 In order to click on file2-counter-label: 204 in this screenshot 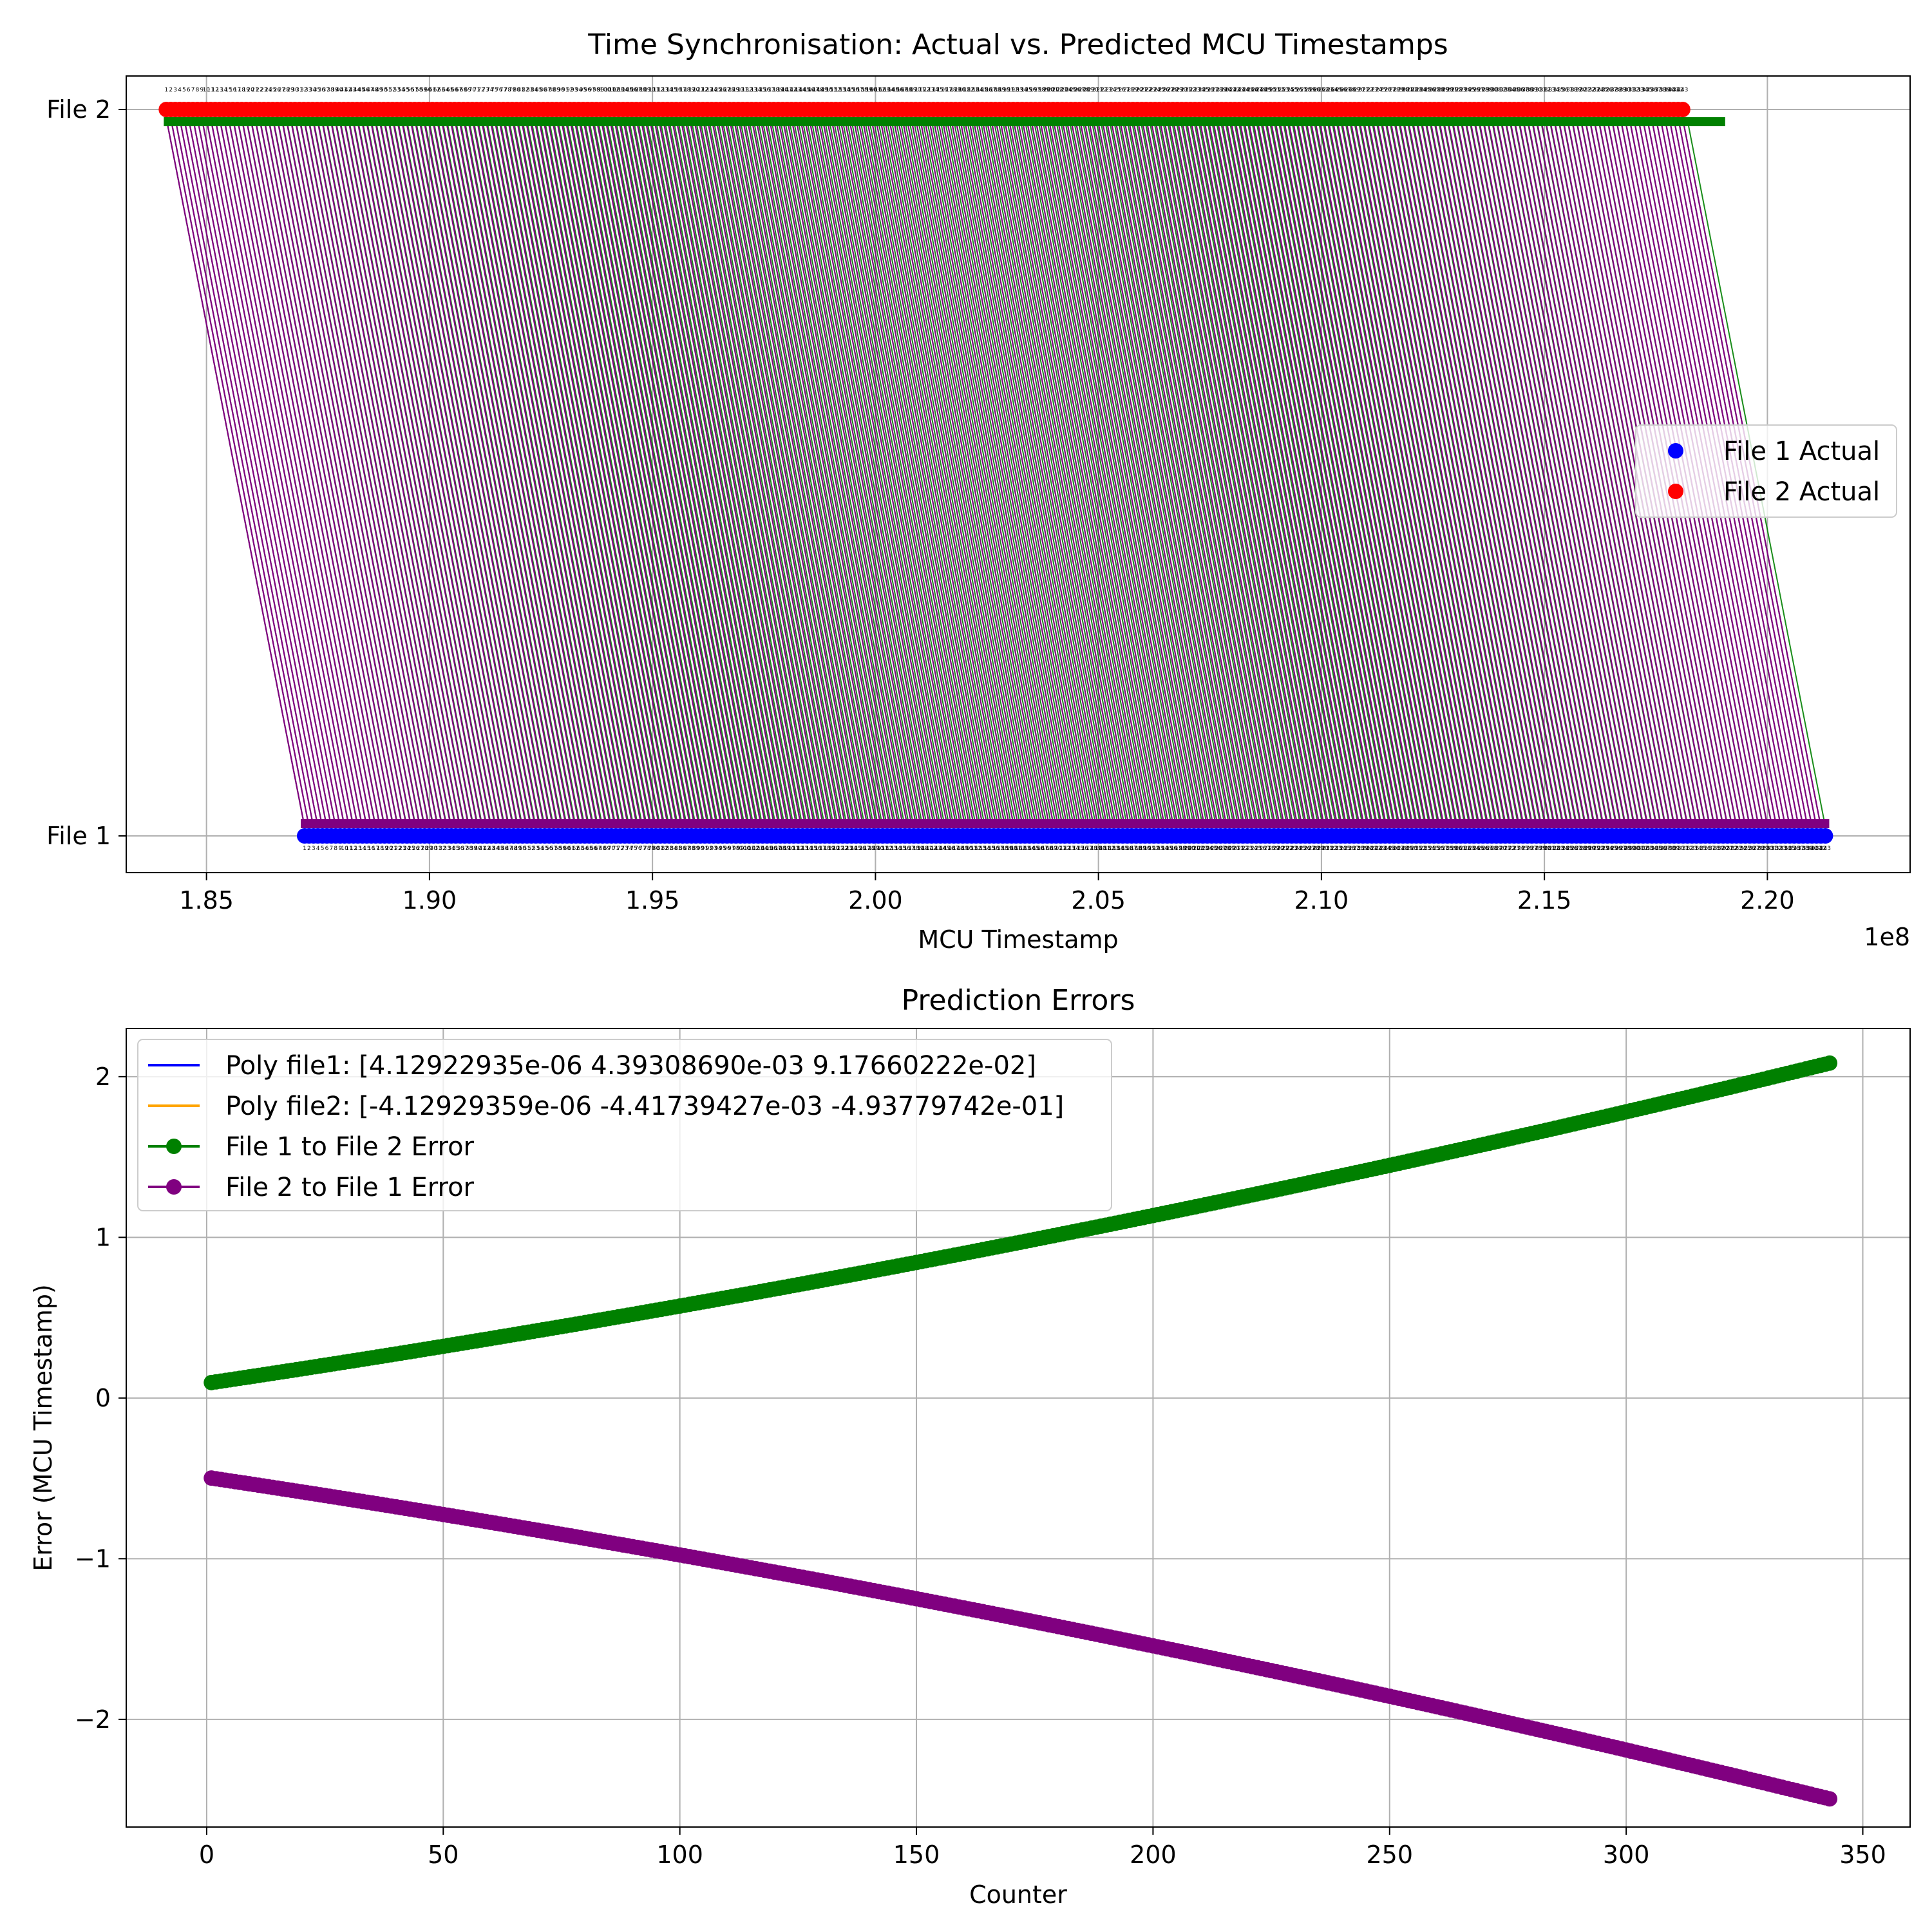, I will do `click(1066, 90)`.